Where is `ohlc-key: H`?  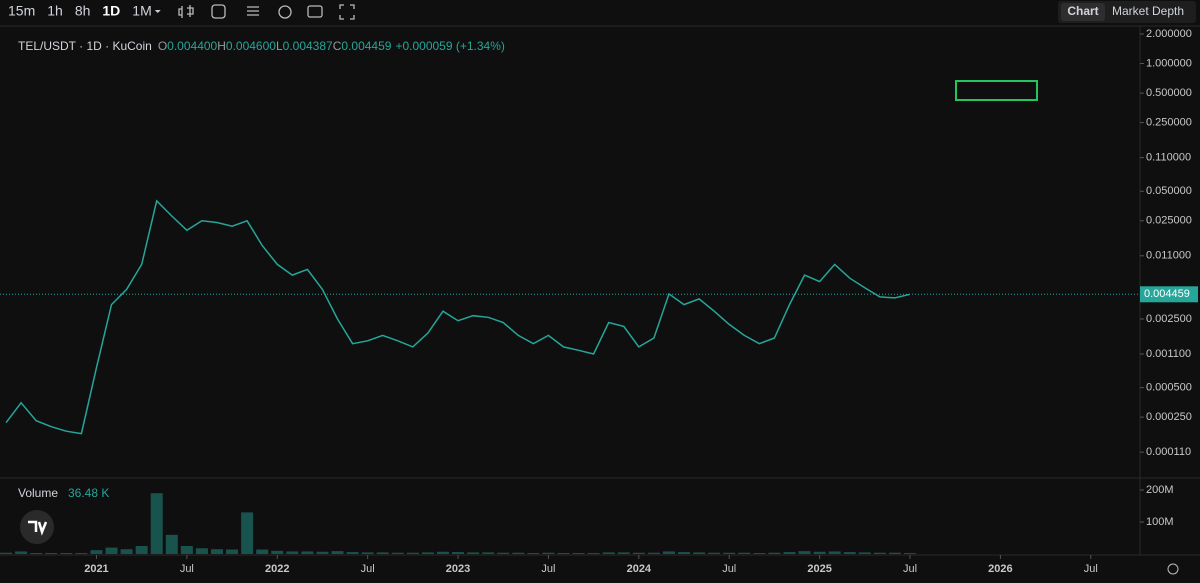
ohlc-key: H is located at coordinates (221, 46).